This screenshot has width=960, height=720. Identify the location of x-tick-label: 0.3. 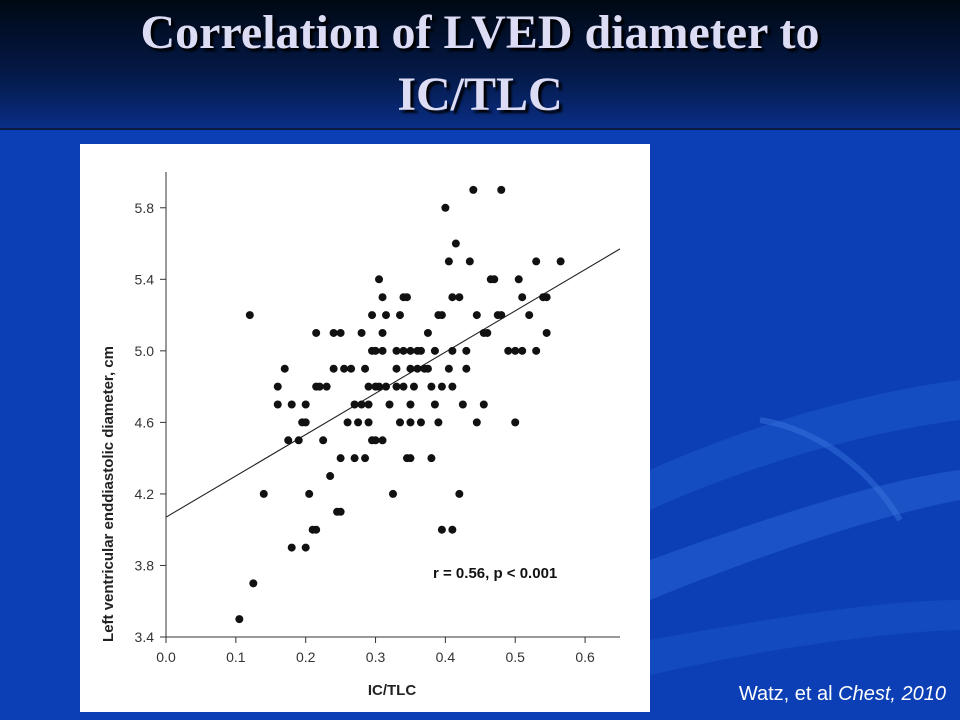
(376, 657).